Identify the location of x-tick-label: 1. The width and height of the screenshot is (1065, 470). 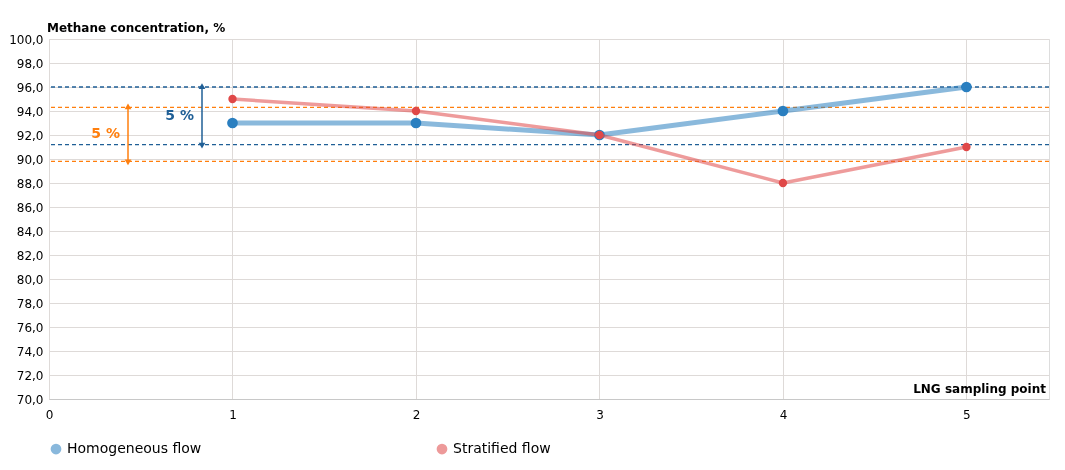
(233, 414).